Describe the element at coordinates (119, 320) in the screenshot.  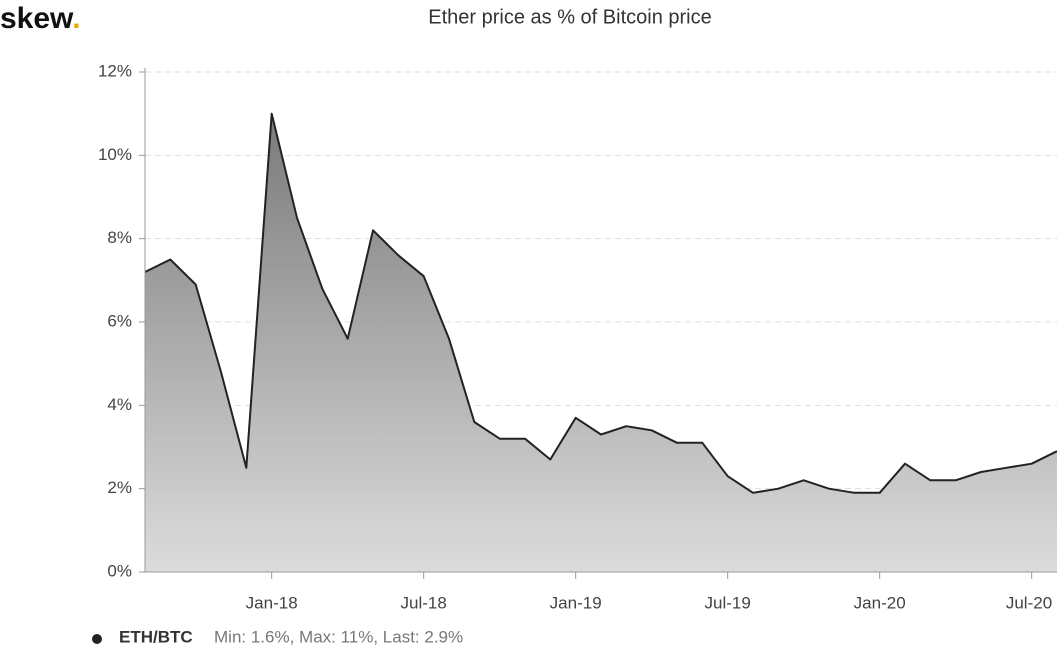
I see `y-tick-label: 6%` at that location.